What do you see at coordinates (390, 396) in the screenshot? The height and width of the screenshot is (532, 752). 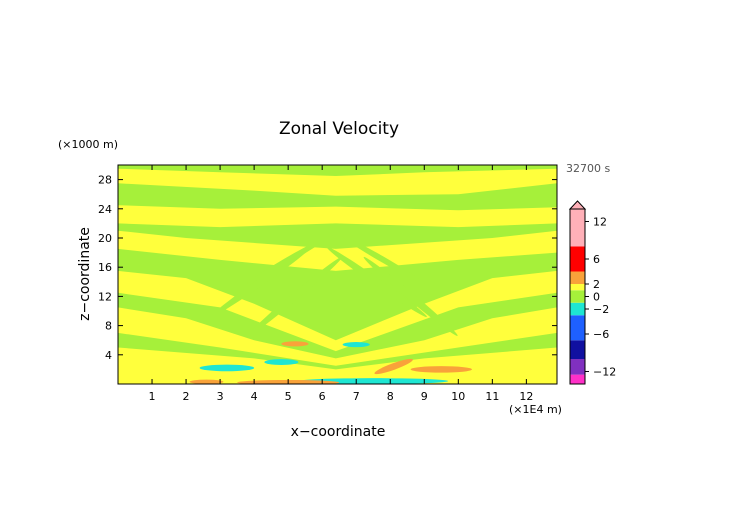 I see `x-tick-label: 8` at bounding box center [390, 396].